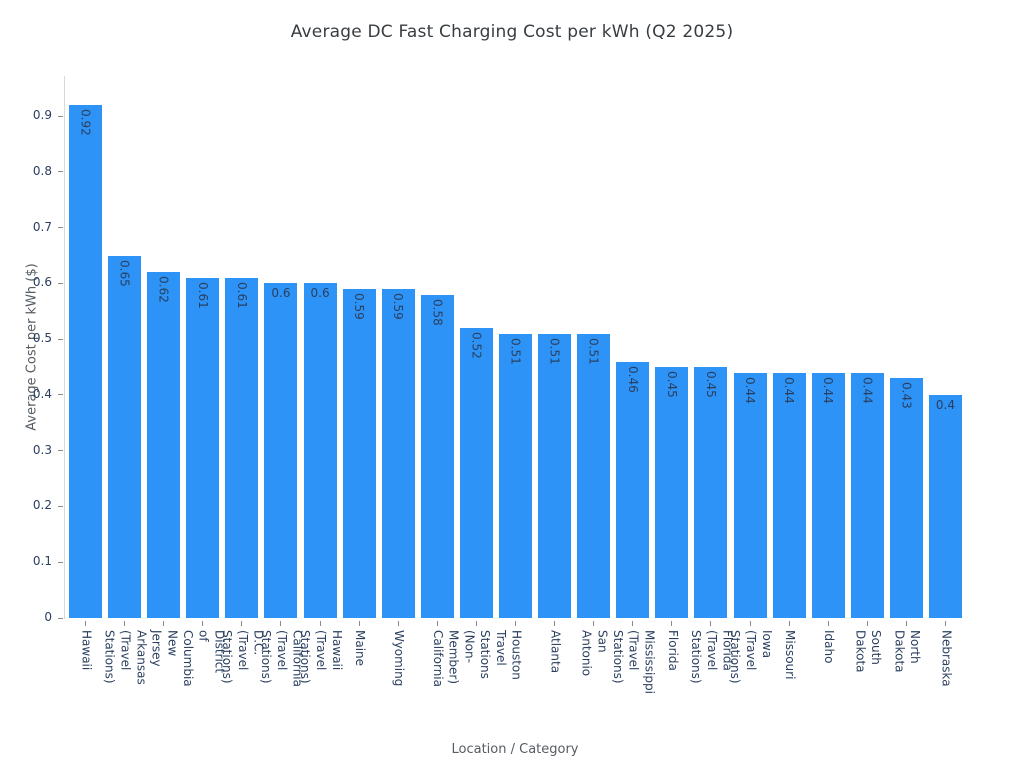  What do you see at coordinates (907, 651) in the screenshot?
I see `x-tick-label: North Dakota` at bounding box center [907, 651].